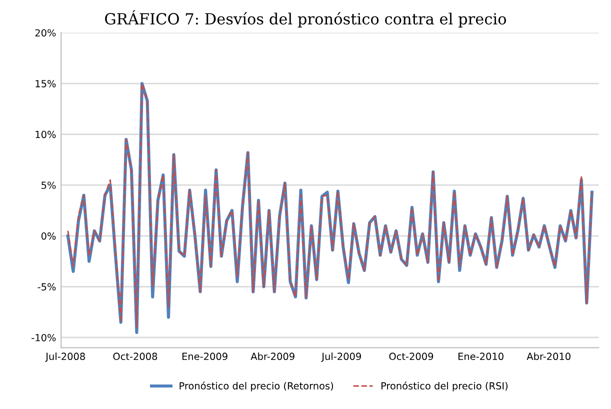  I want to click on legend-label: Pronóstico del precio (Retornos), so click(257, 387).